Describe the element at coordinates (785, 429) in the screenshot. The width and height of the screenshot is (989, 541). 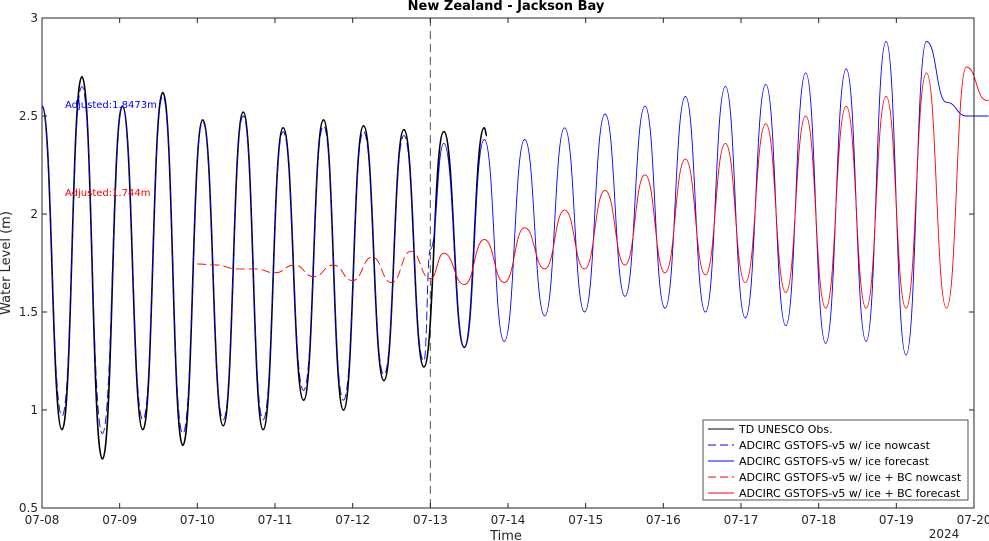
I see `legend-entry: TD UNESCO Obs.` at that location.